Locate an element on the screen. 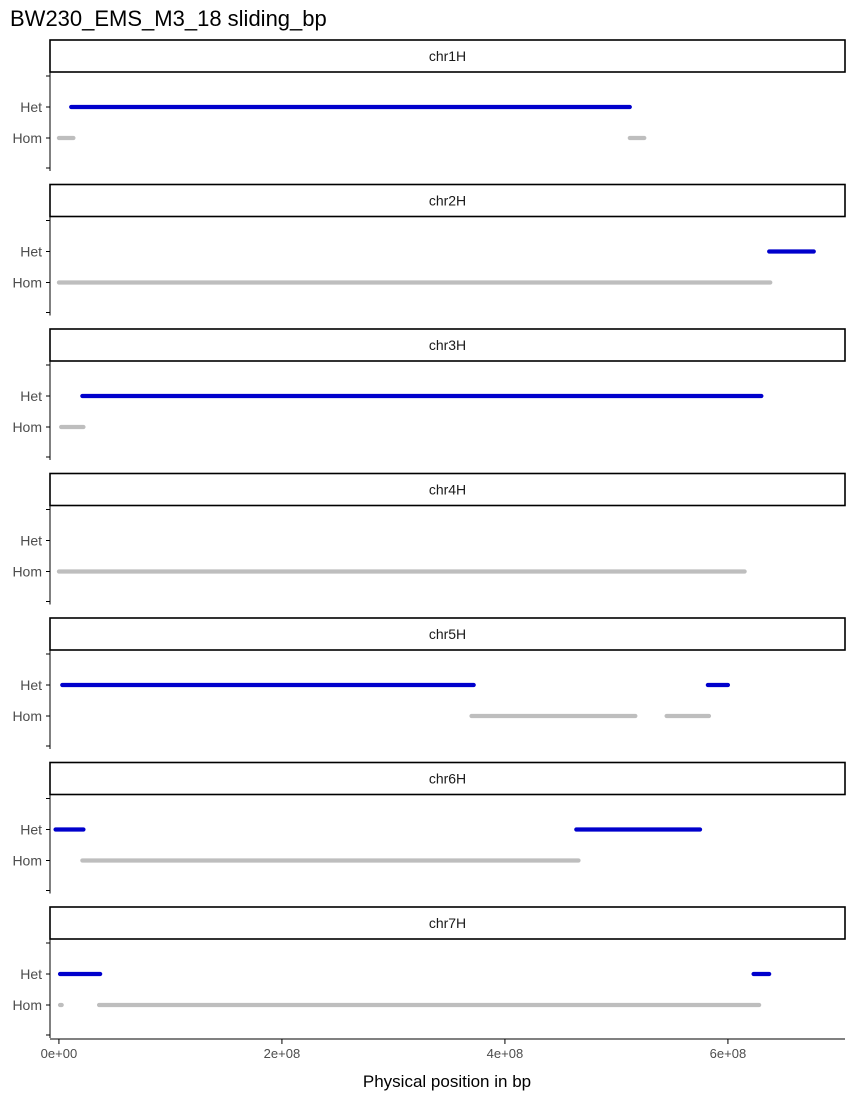  strip-label: chr6H is located at coordinates (447, 779).